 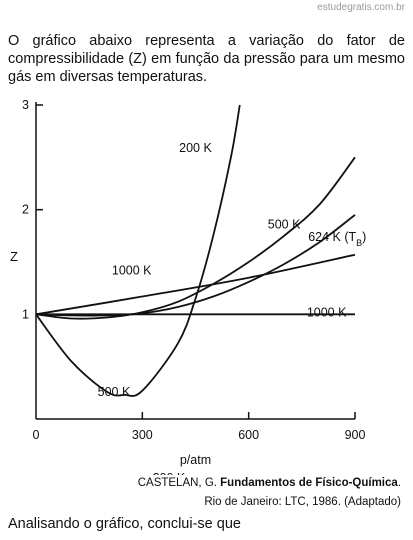 What do you see at coordinates (25, 105) in the screenshot?
I see `y-tick-label: 3` at bounding box center [25, 105].